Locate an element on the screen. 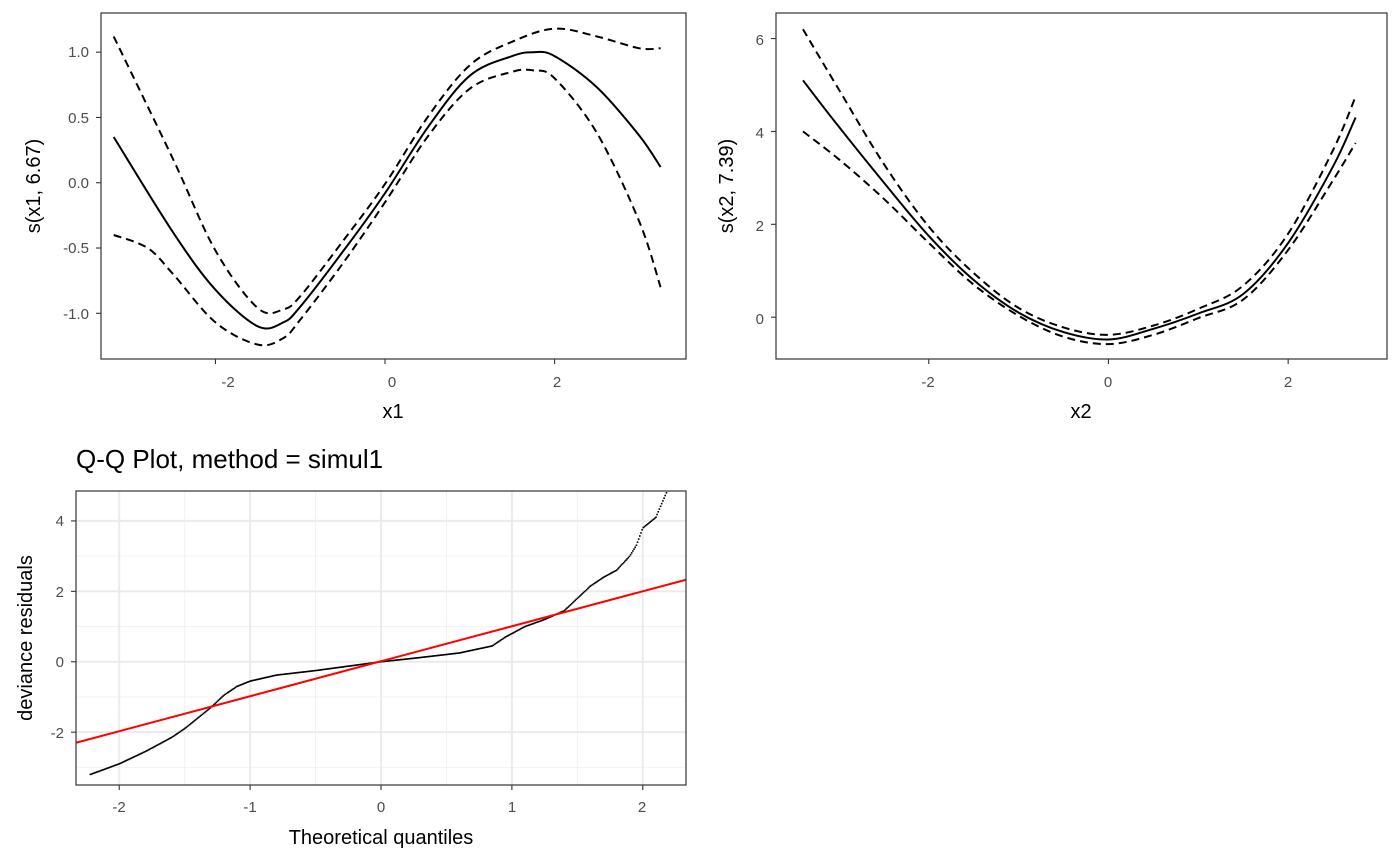  x1-fit-line is located at coordinates (387, 190).